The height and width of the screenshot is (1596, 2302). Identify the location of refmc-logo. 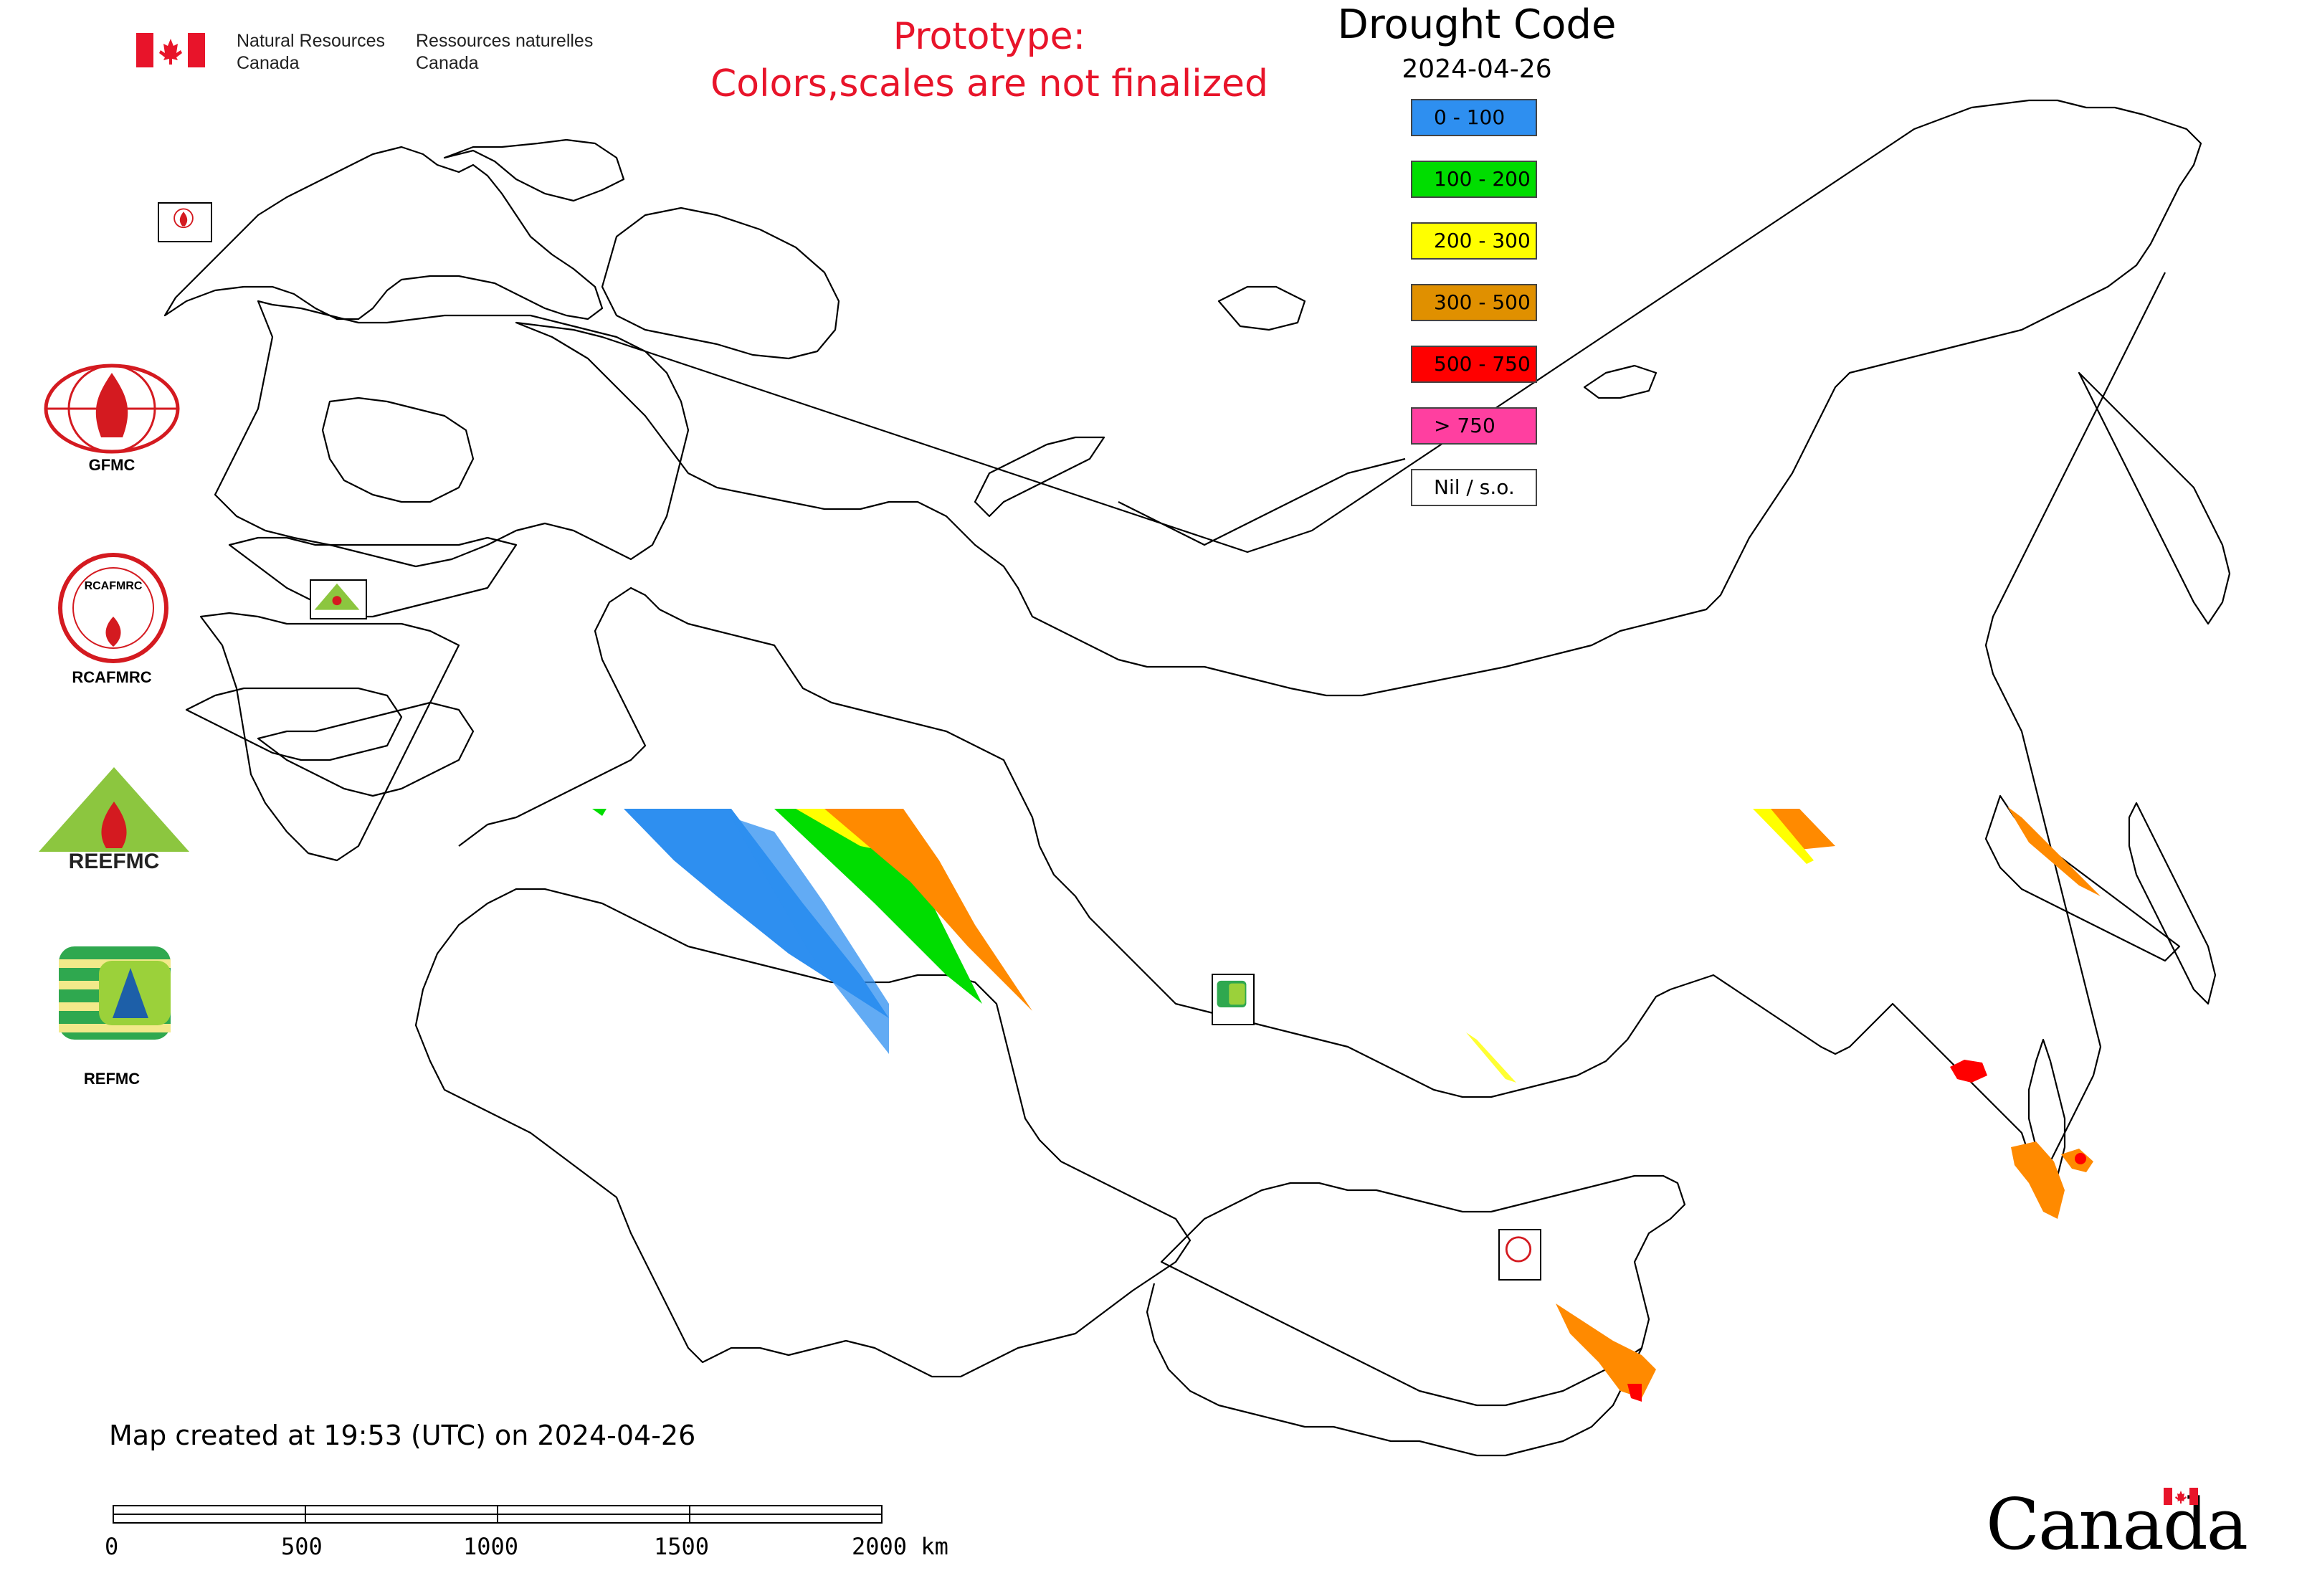
(115, 993).